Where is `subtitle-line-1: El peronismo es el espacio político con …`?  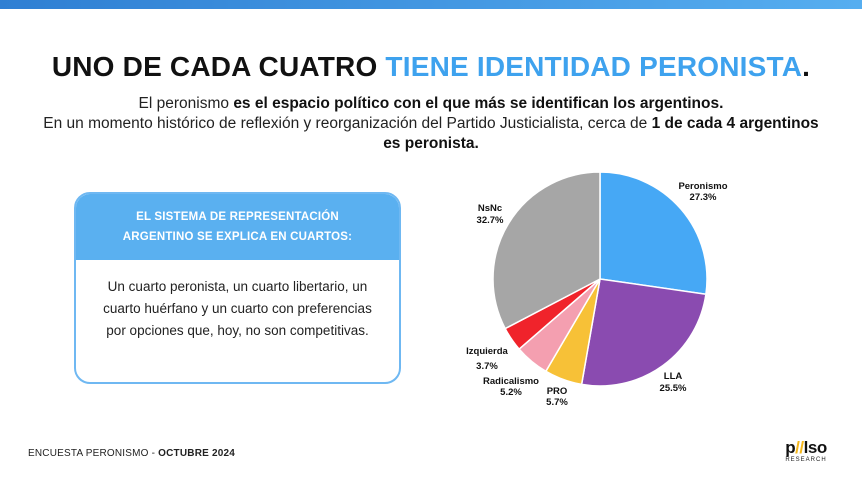
subtitle-line-1: El peronismo es el espacio político con … is located at coordinates (431, 104).